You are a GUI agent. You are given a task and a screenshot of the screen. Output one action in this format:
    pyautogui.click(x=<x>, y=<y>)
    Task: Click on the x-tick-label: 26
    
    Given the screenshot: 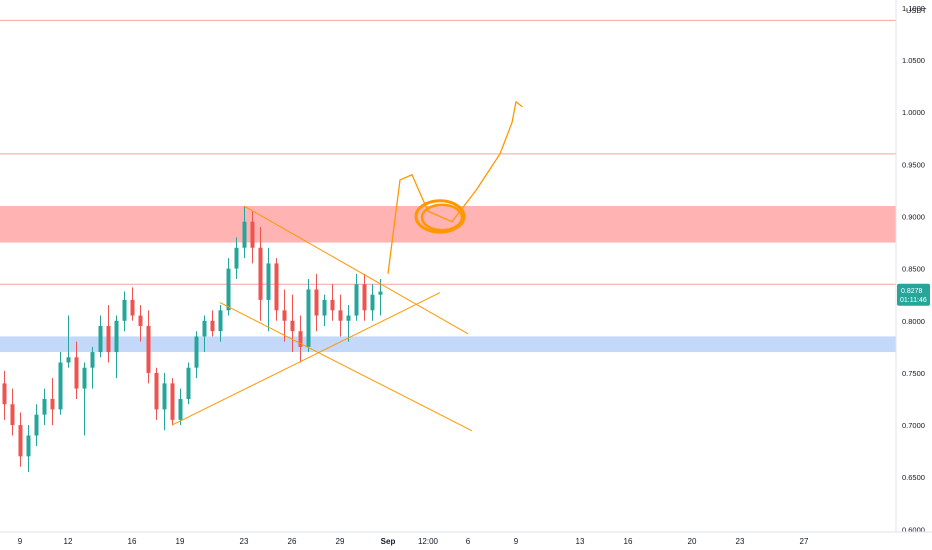 What is the action you would take?
    pyautogui.click(x=292, y=541)
    